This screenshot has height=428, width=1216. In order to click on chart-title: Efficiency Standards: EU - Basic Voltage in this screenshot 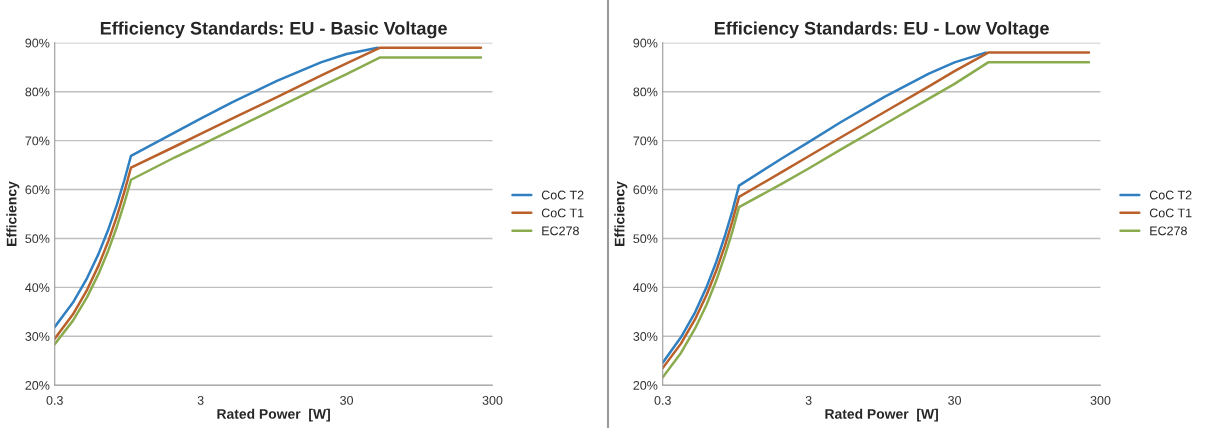, I will do `click(273, 30)`.